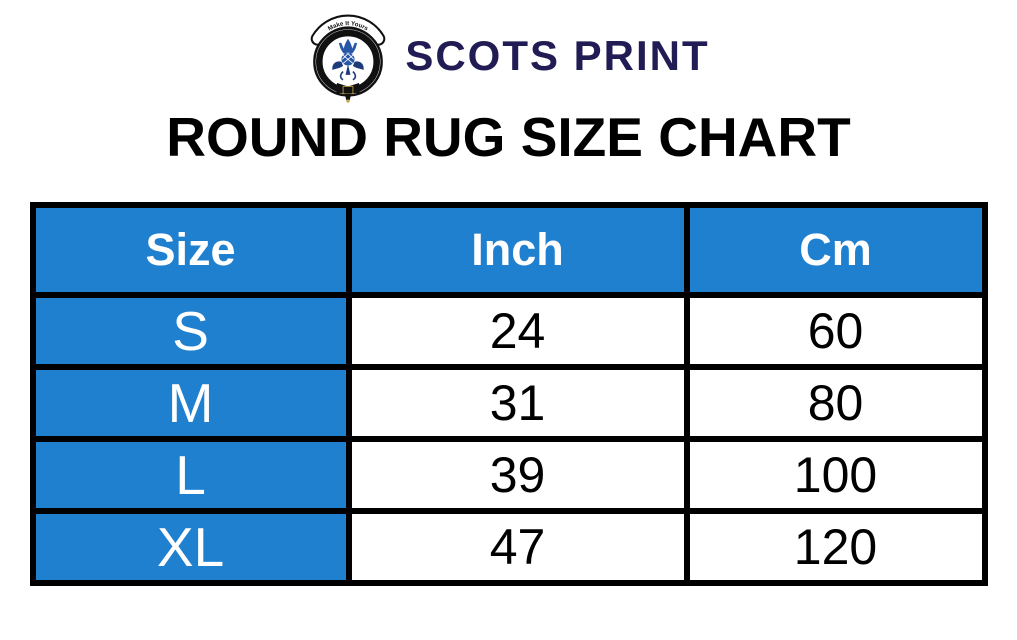  I want to click on table-row-s: S 24 60, so click(508, 331).